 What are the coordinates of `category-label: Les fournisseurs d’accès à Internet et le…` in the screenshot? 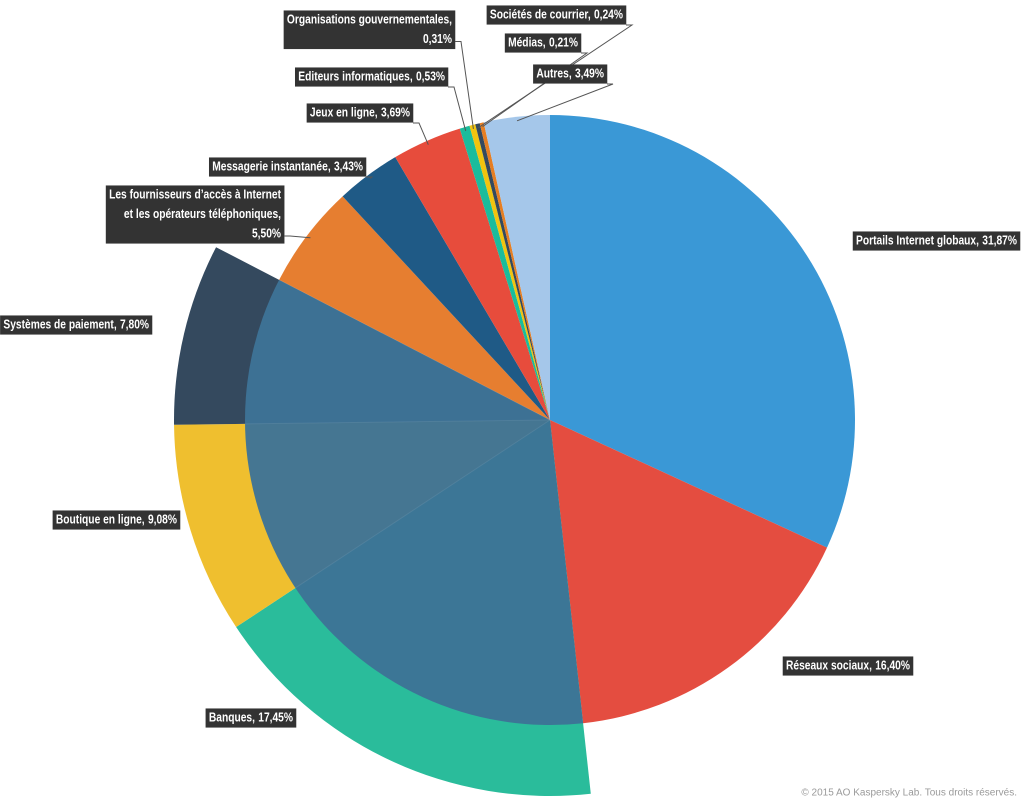 It's located at (195, 204).